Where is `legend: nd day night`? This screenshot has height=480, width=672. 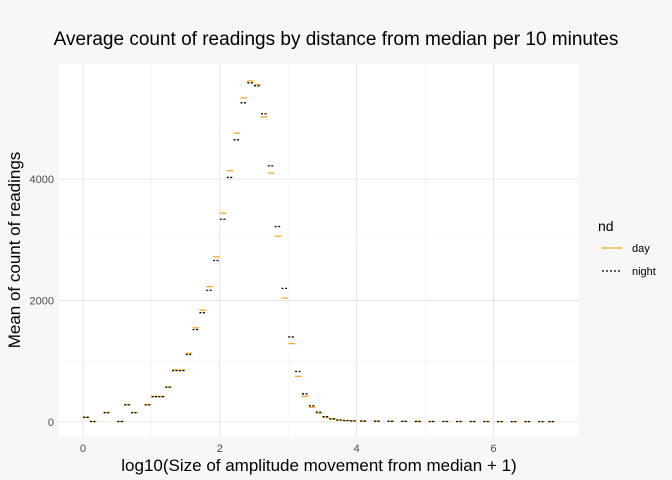 legend: nd day night is located at coordinates (627, 248).